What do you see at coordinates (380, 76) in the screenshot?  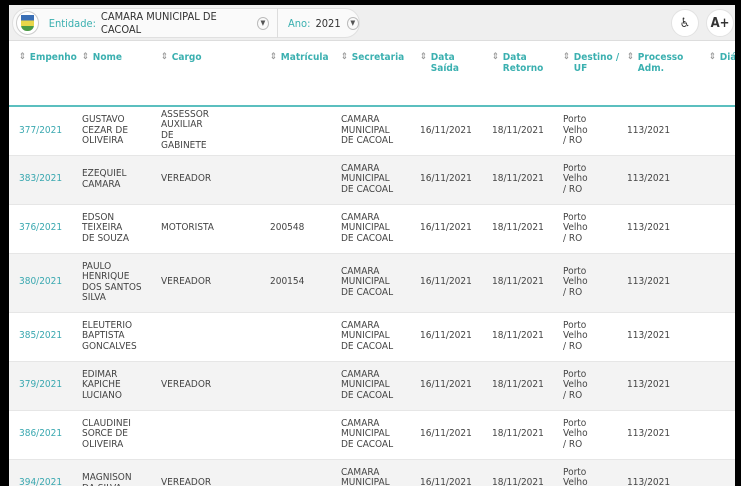 I see `column-header-4: ⇕ Secretaria` at bounding box center [380, 76].